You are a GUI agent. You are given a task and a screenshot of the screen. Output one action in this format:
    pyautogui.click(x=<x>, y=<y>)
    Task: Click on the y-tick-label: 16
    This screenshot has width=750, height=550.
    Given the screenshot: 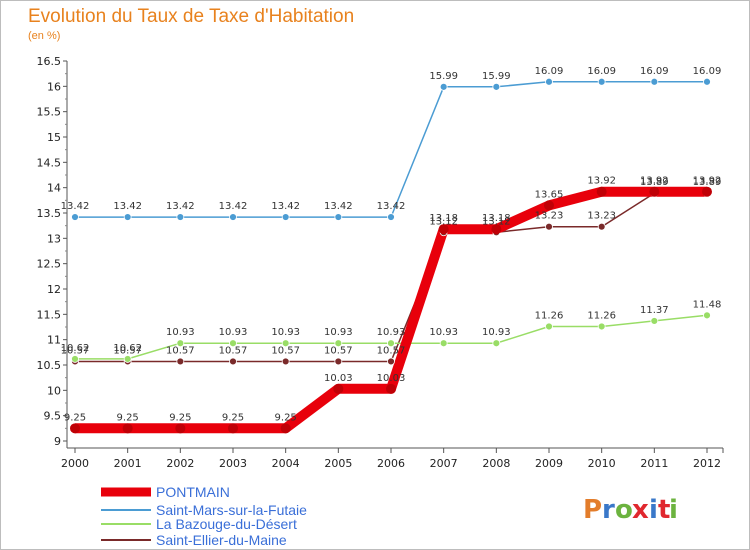 What is the action you would take?
    pyautogui.click(x=54, y=86)
    